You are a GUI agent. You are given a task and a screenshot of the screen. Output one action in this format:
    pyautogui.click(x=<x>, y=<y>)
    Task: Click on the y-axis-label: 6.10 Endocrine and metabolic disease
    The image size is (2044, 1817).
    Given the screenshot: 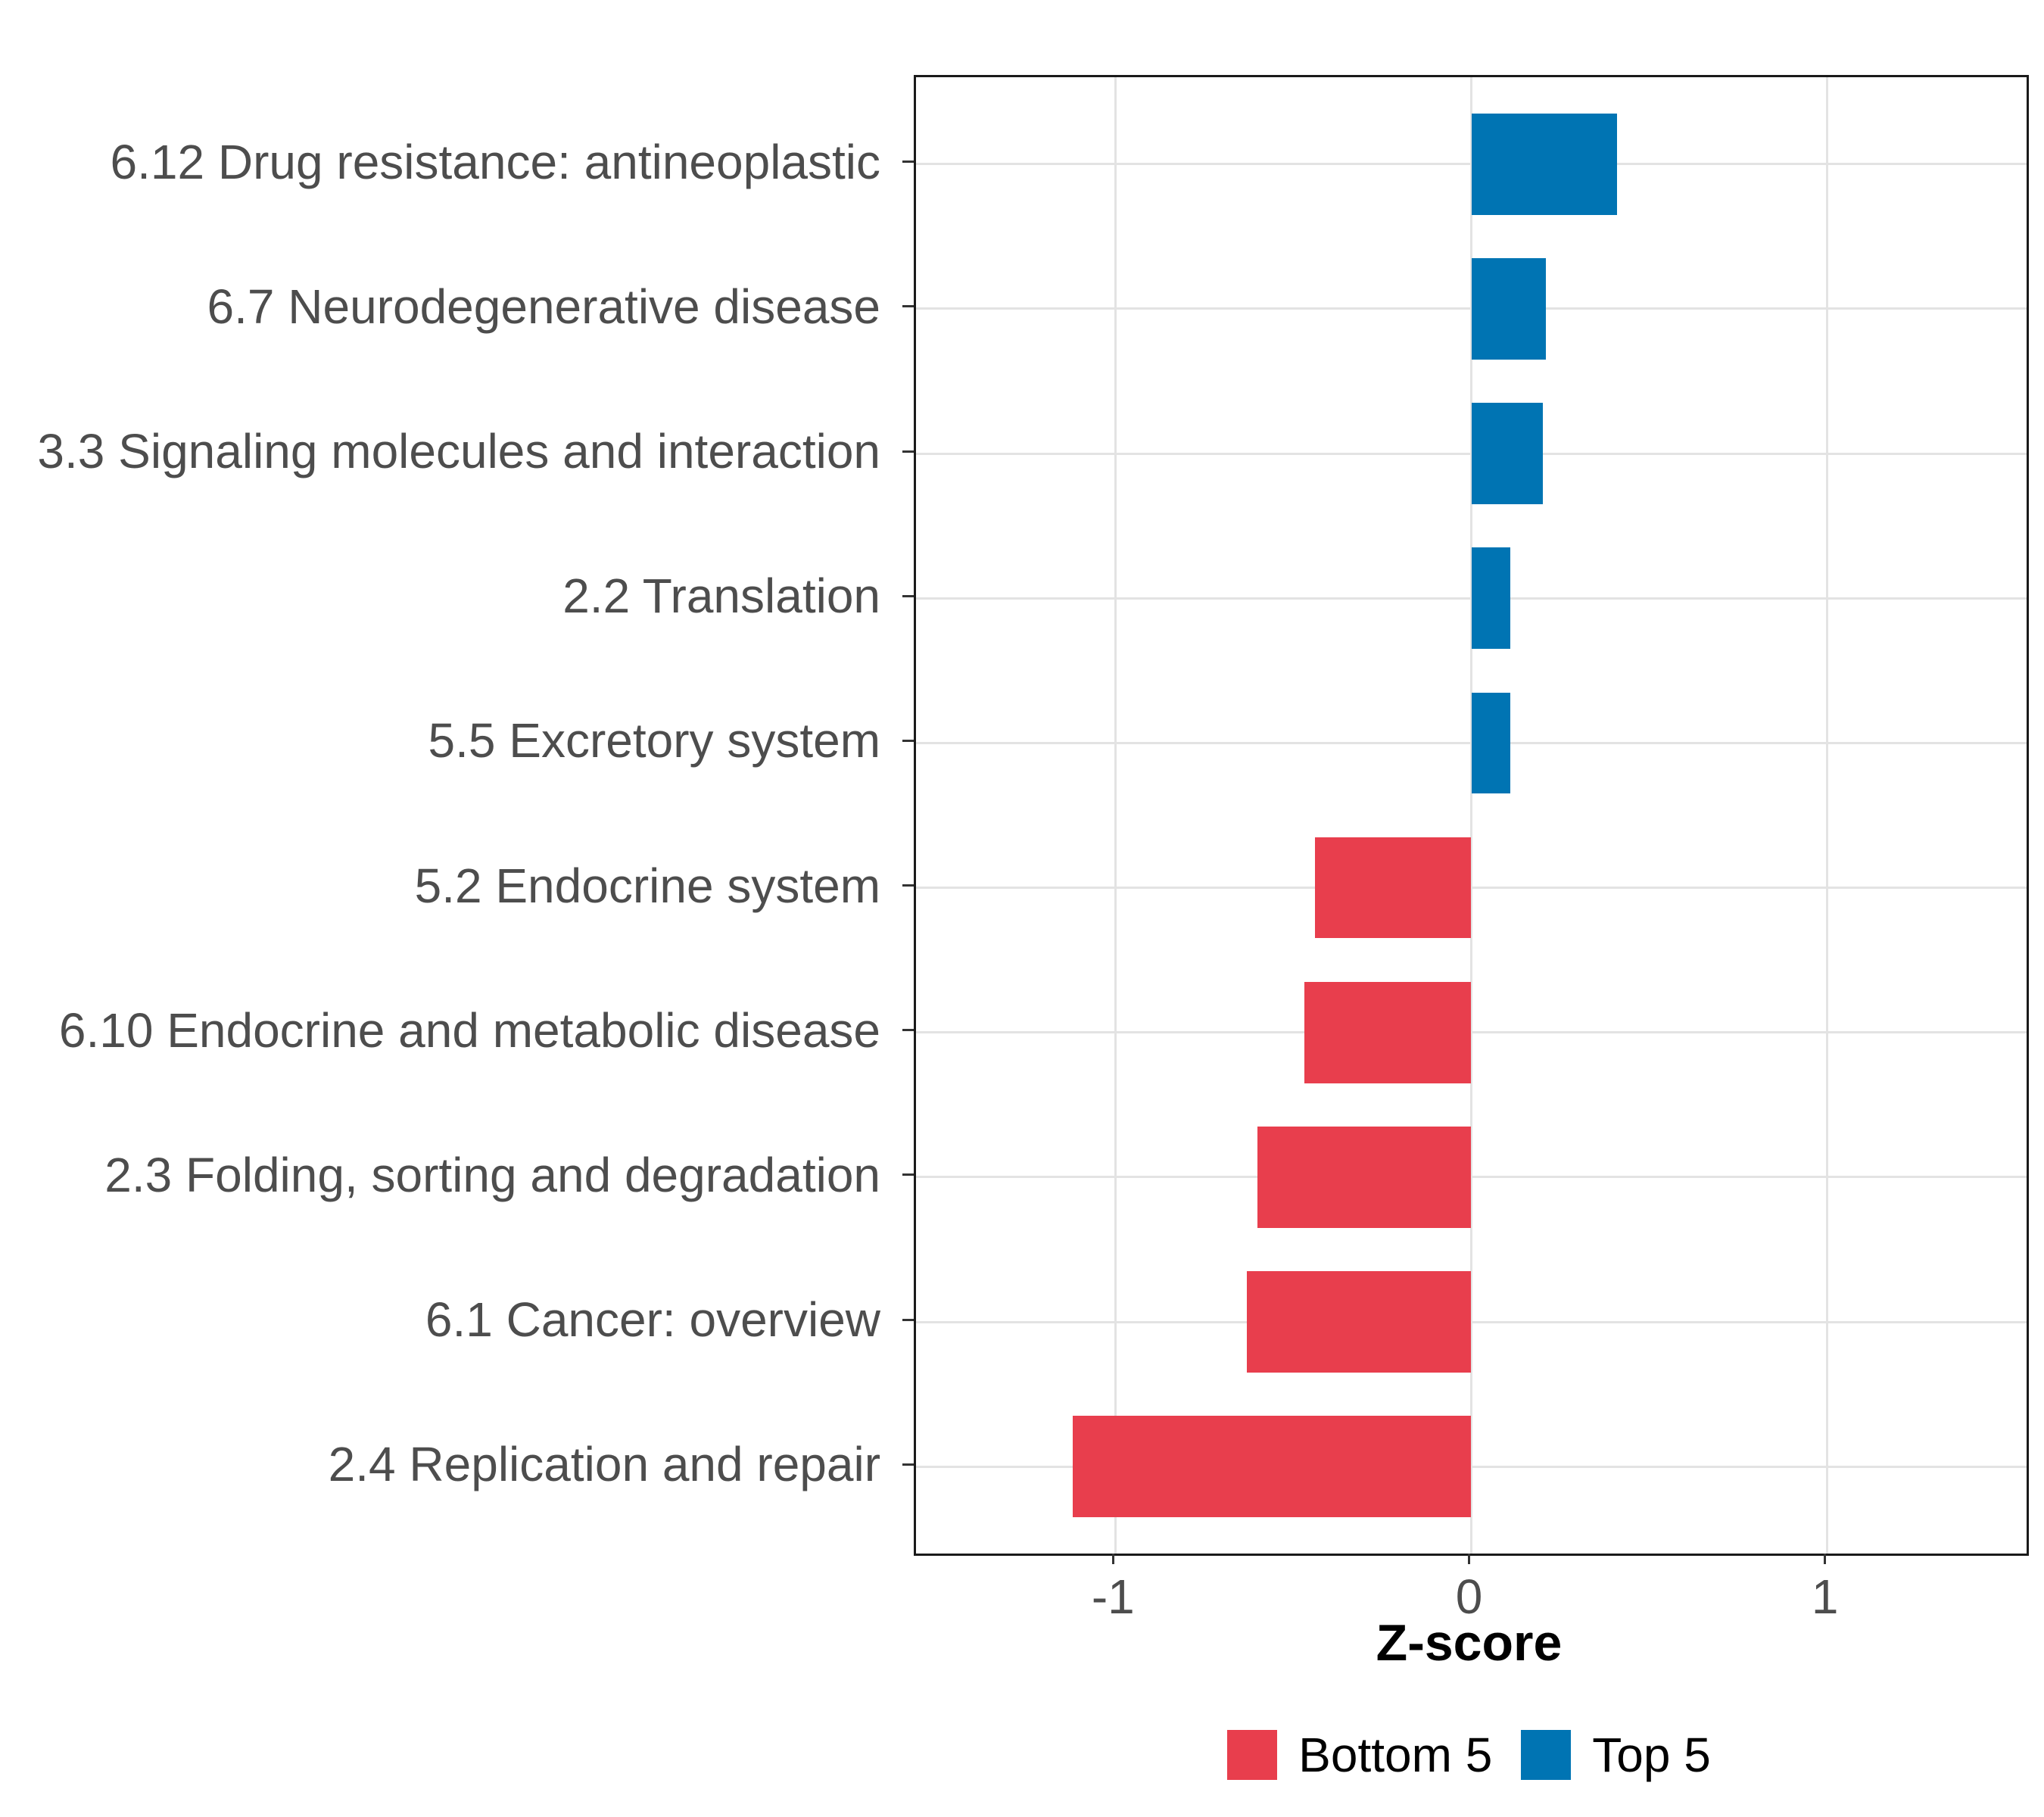 What is the action you would take?
    pyautogui.click(x=469, y=1030)
    